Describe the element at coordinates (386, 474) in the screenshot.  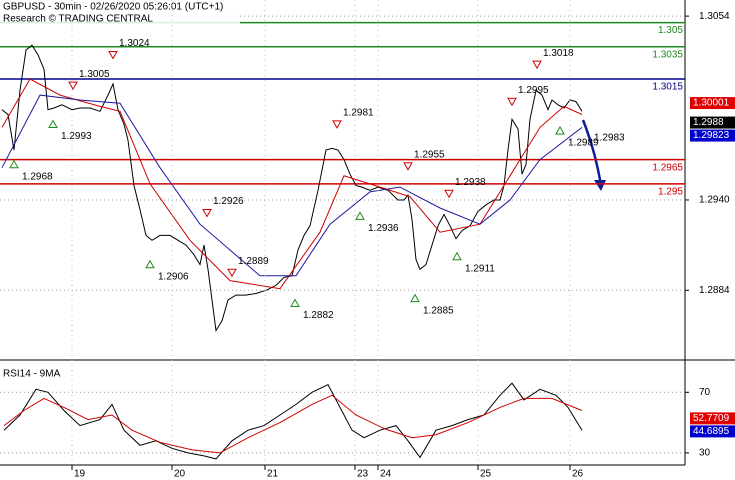
I see `x-tick-label: 24` at that location.